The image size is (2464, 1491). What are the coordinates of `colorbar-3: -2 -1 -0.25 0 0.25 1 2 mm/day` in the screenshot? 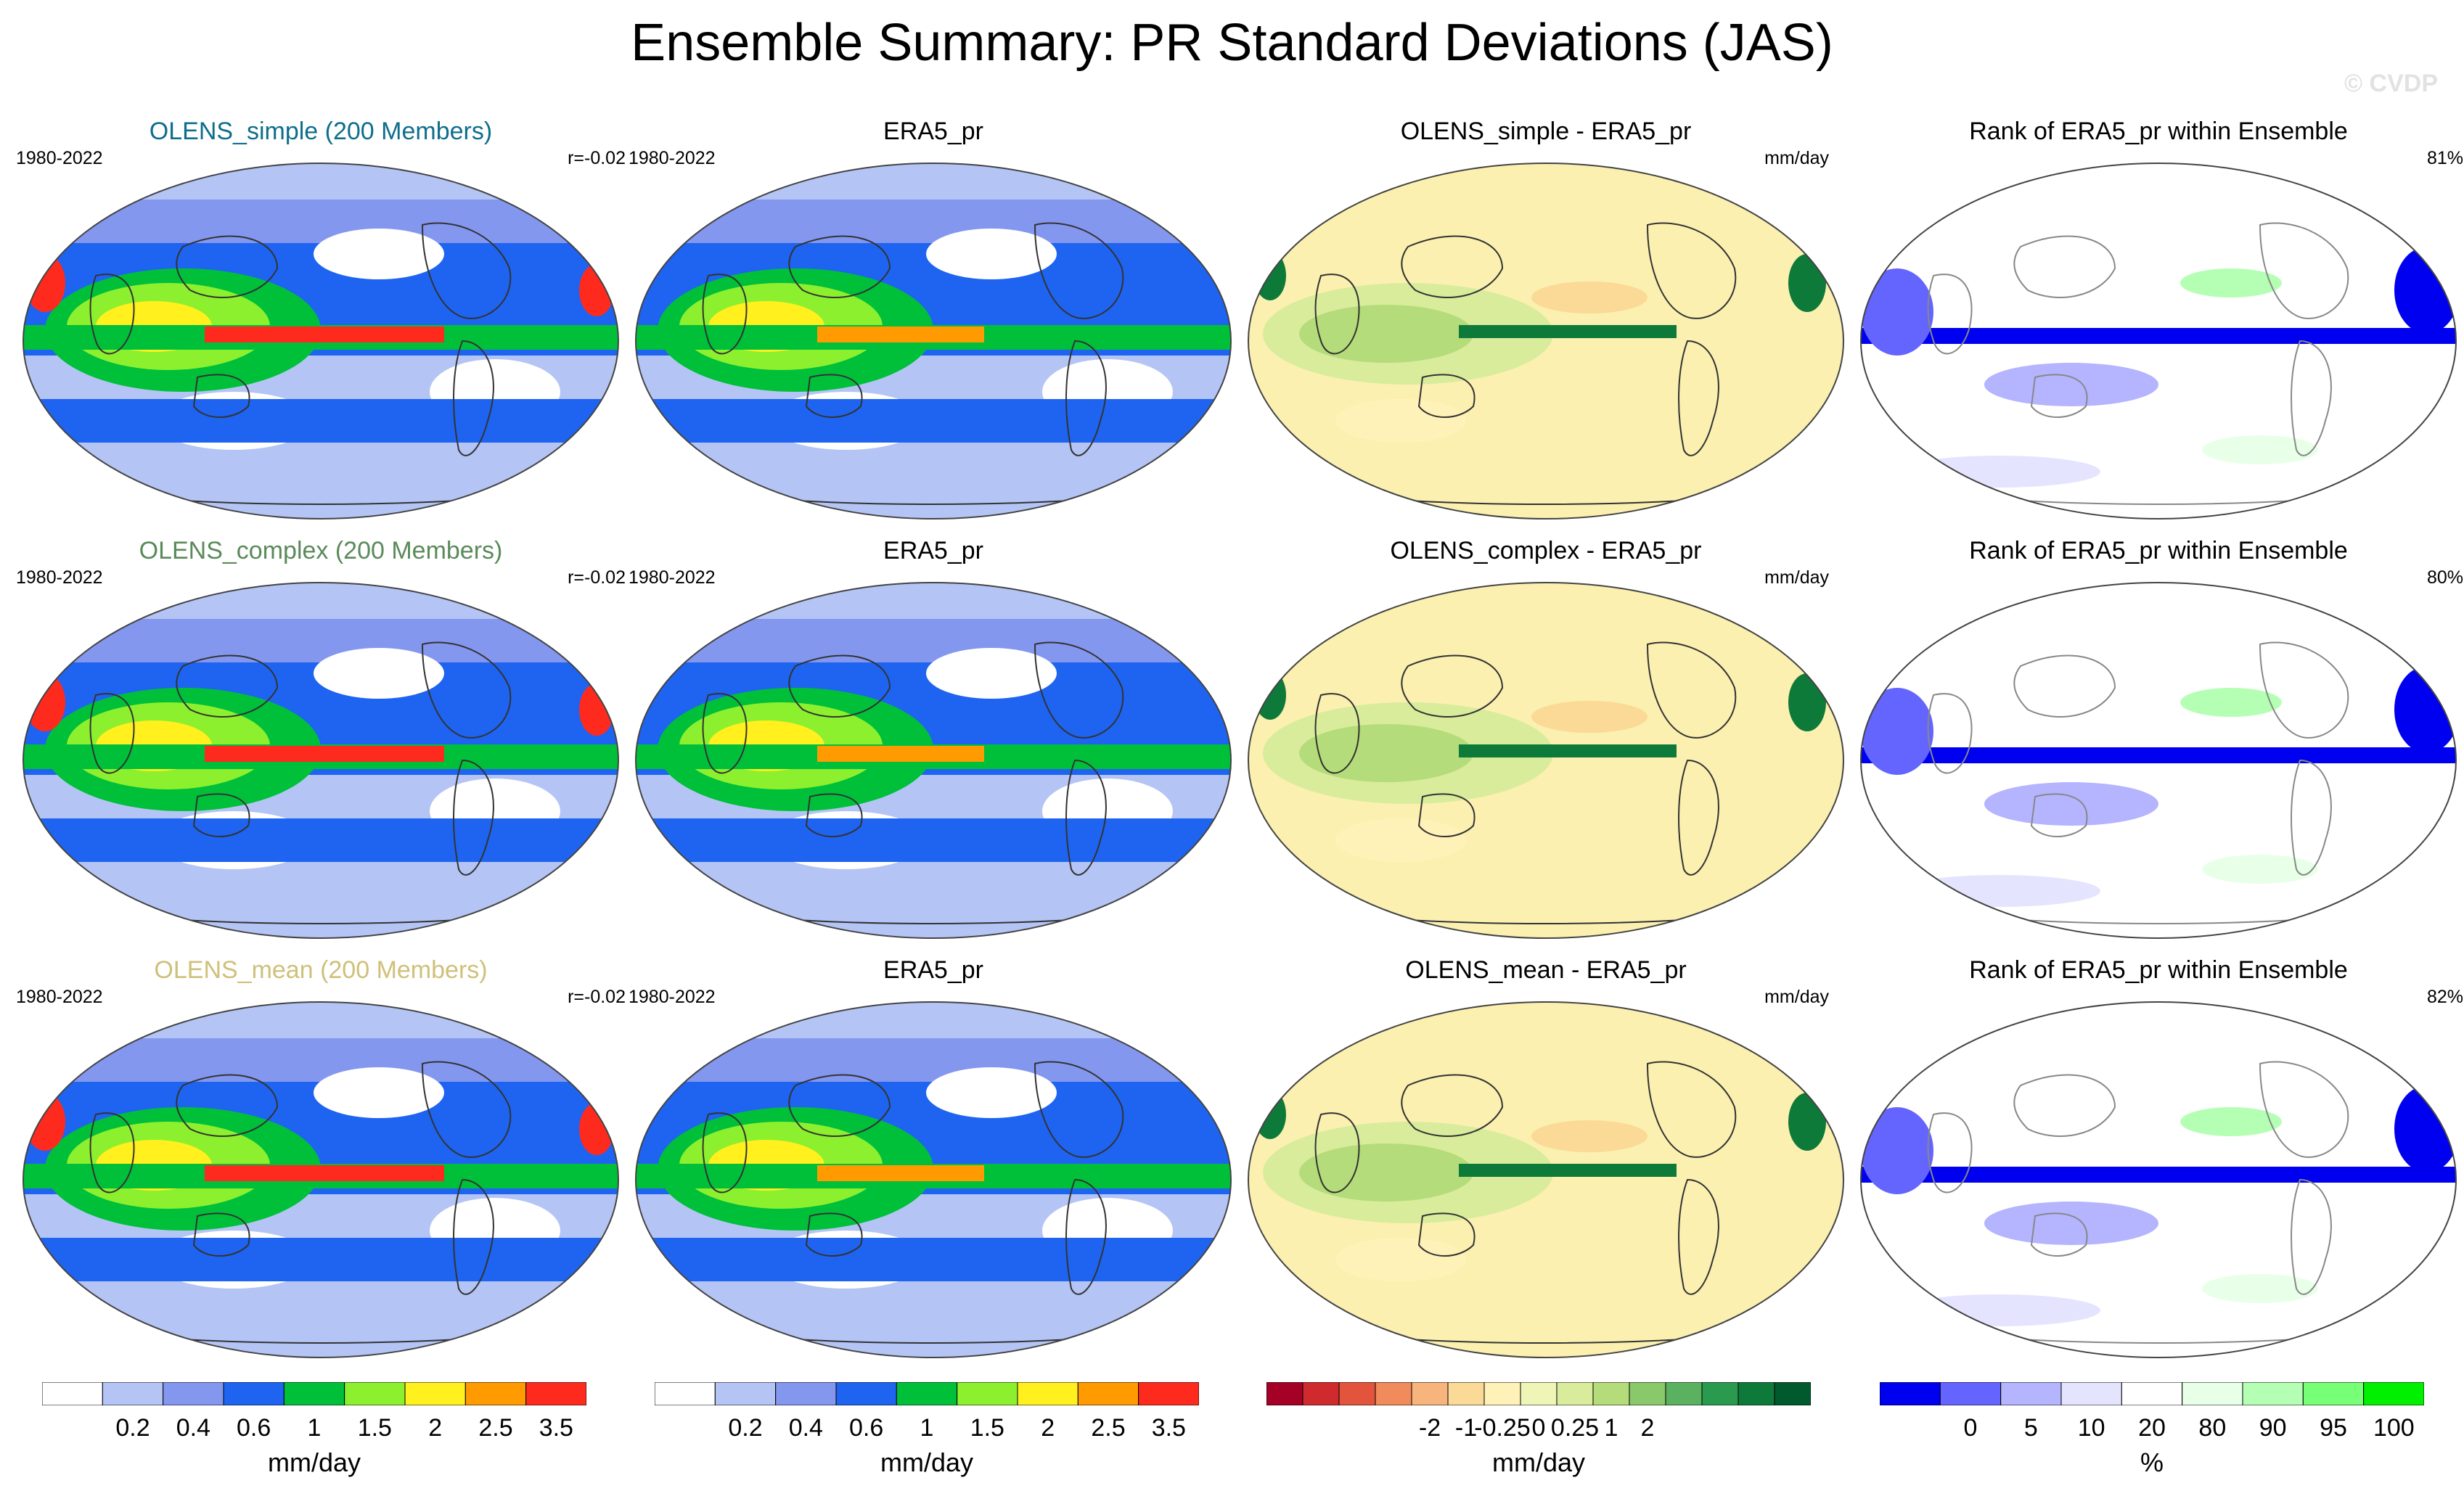 It's located at (1539, 1433).